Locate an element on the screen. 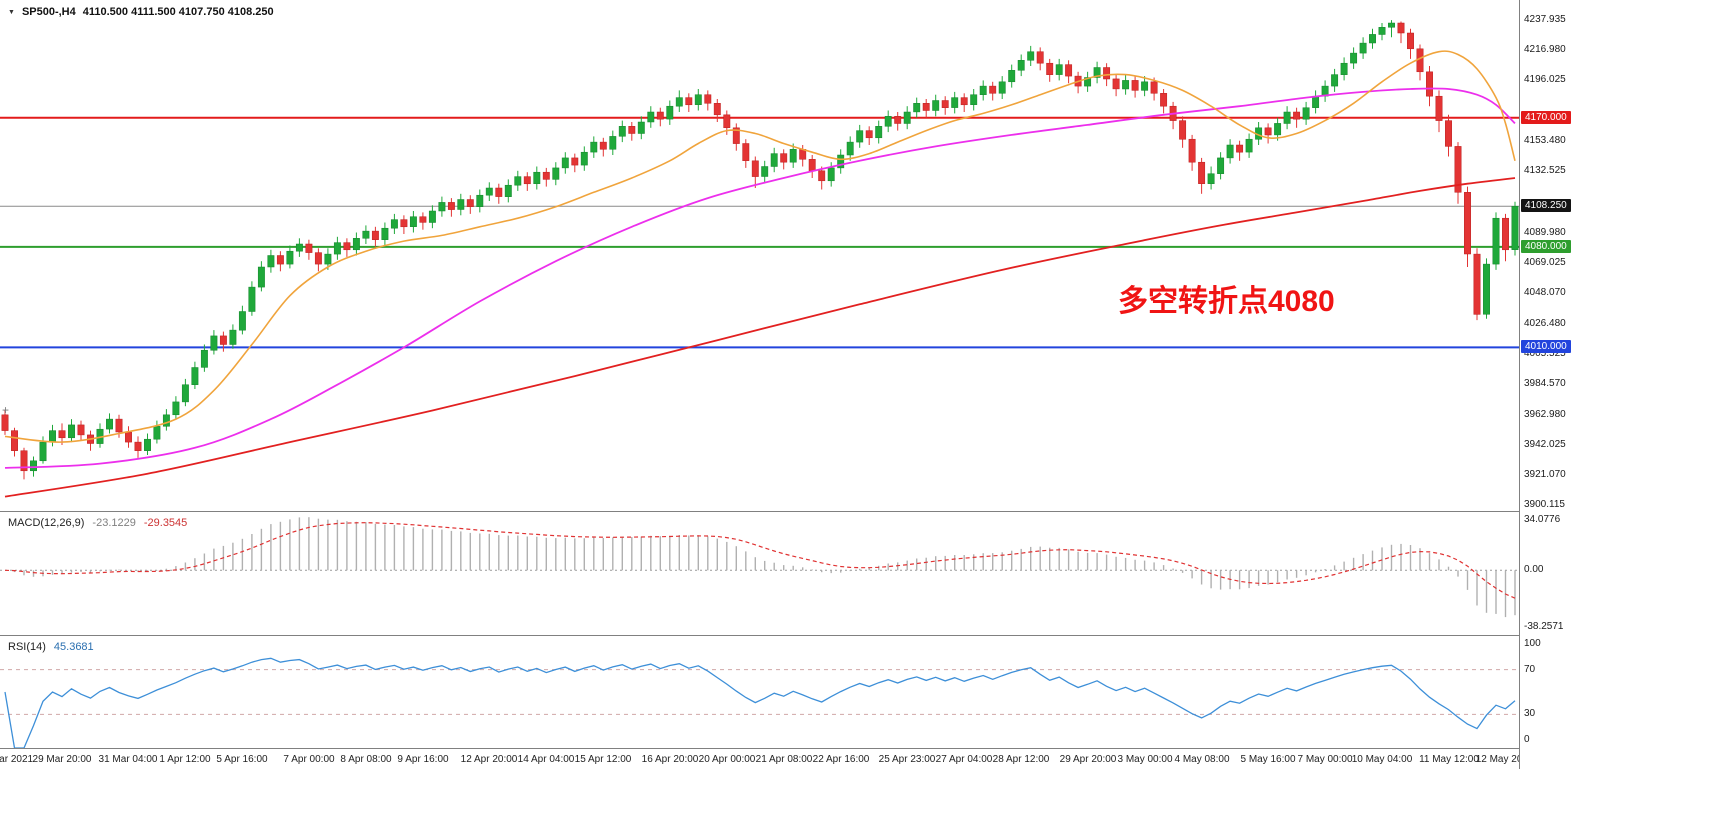 The width and height of the screenshot is (1729, 838). ohlc-values: 4110.500 4111.500 4107.750 4108.250 is located at coordinates (178, 12).